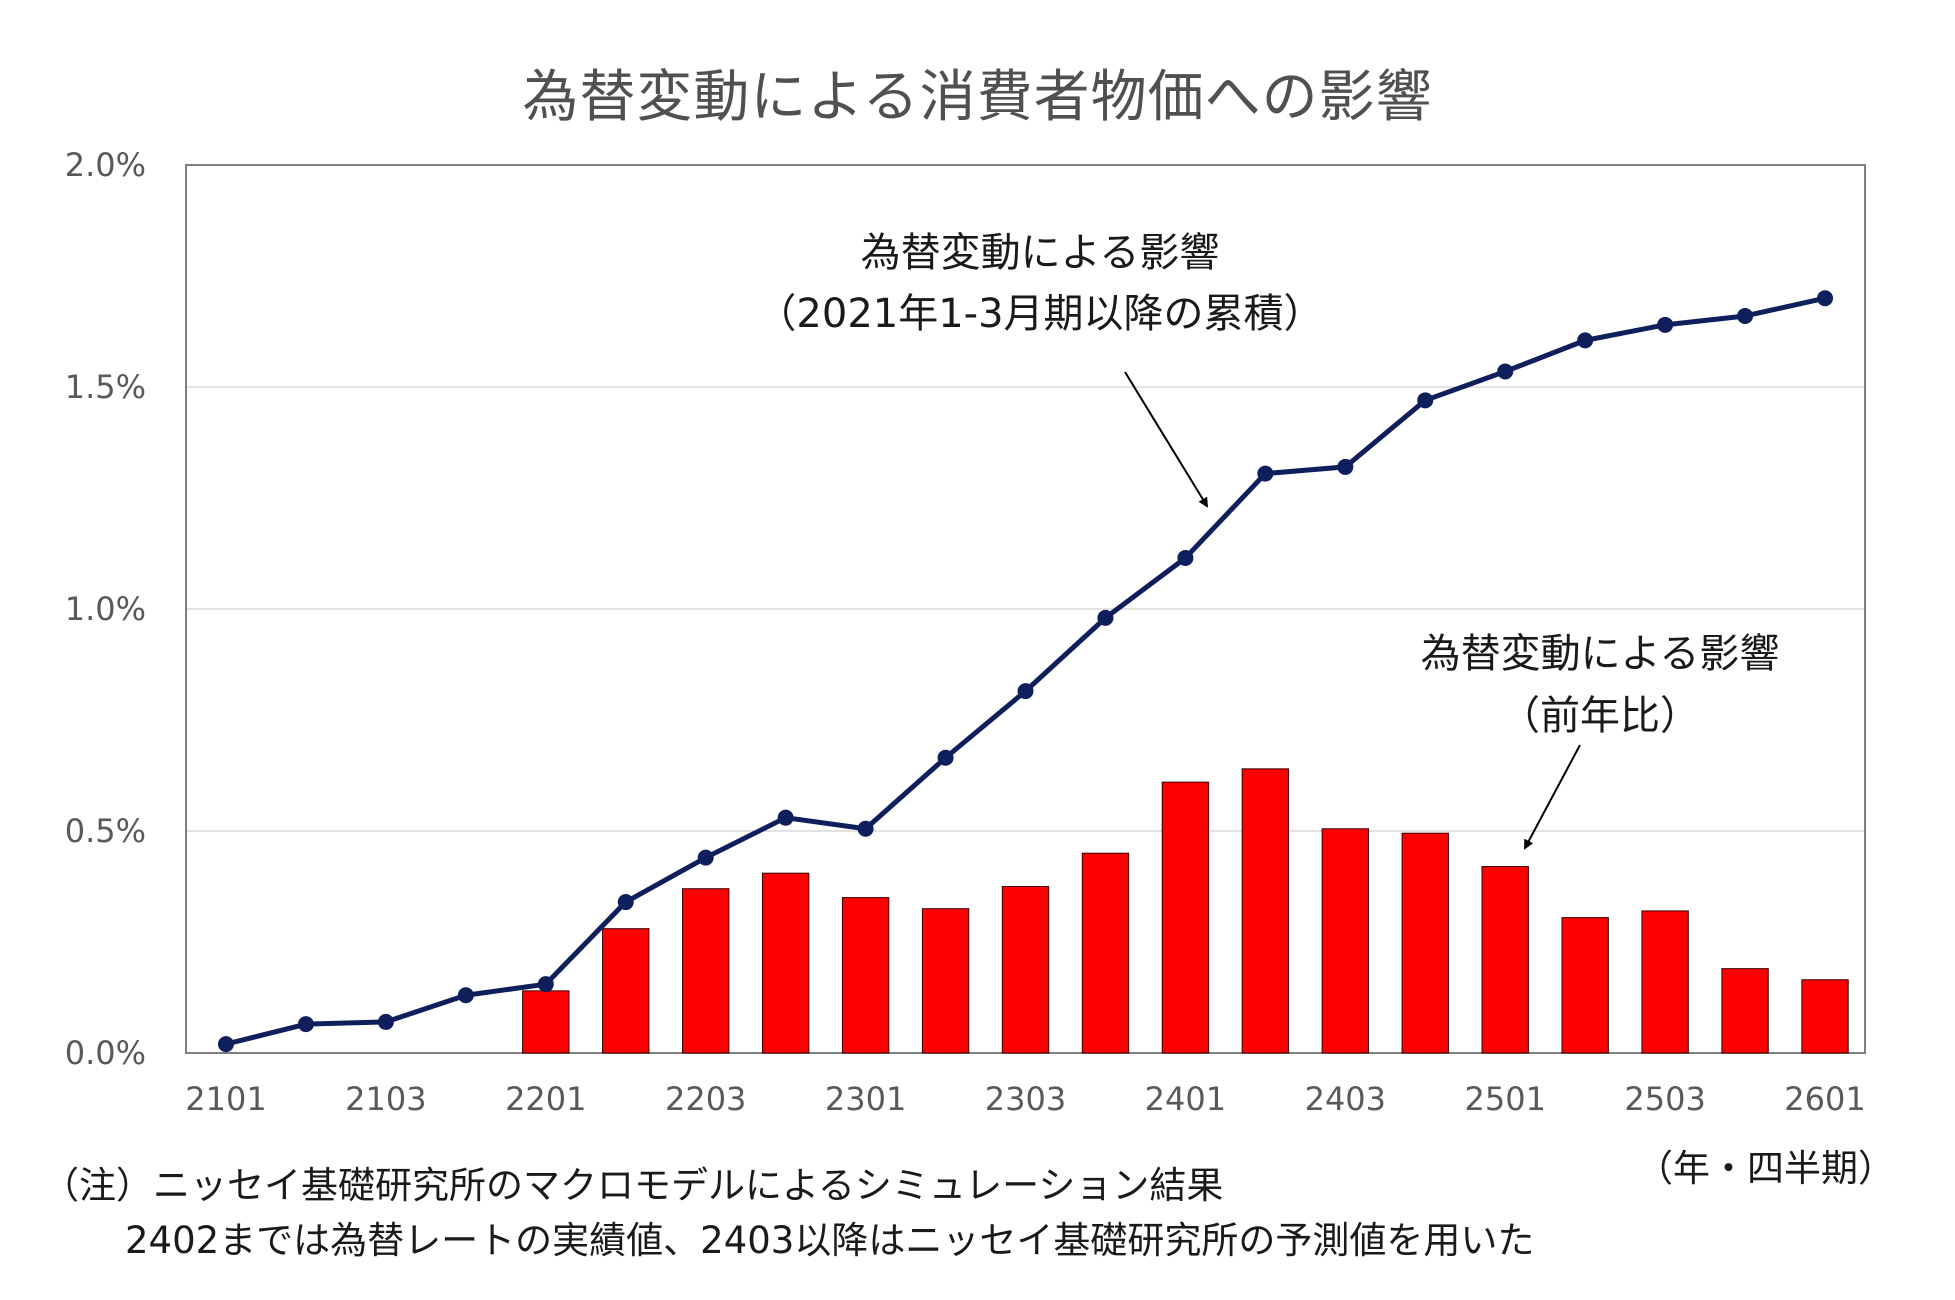 The height and width of the screenshot is (1300, 1955). What do you see at coordinates (1166, 439) in the screenshot?
I see `annotation-line-series-arrow` at bounding box center [1166, 439].